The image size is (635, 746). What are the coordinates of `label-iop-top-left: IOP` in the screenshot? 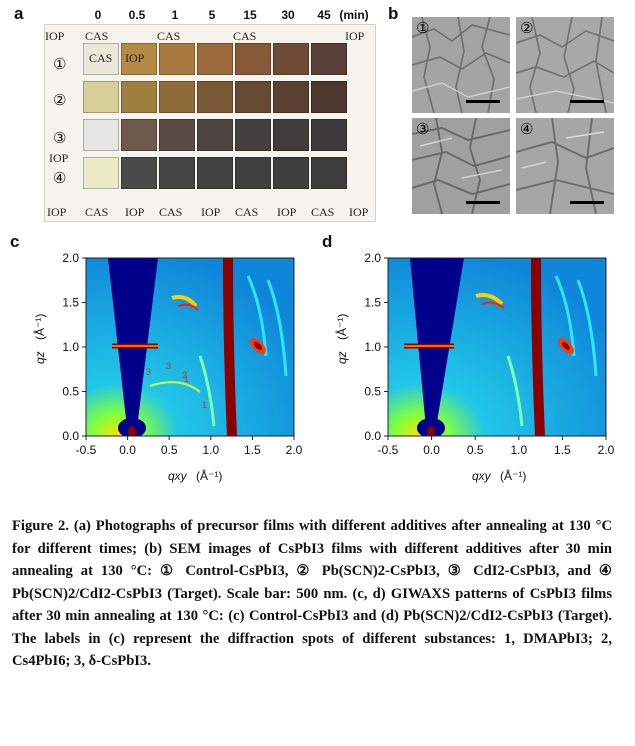 It's located at (55, 36).